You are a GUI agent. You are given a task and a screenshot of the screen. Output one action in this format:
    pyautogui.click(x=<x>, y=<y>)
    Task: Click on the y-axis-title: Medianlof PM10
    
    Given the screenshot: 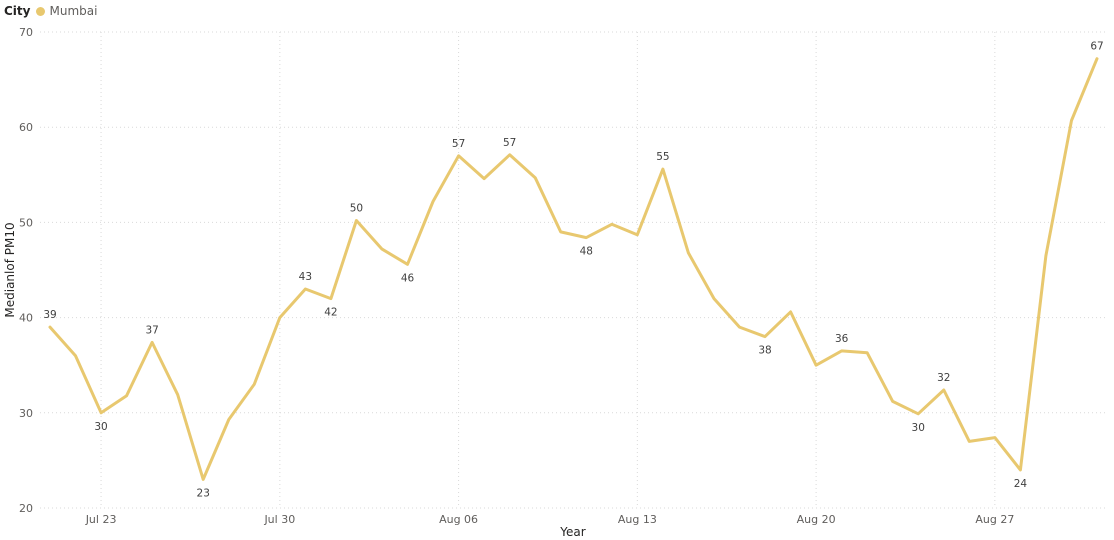 What is the action you would take?
    pyautogui.click(x=10, y=269)
    